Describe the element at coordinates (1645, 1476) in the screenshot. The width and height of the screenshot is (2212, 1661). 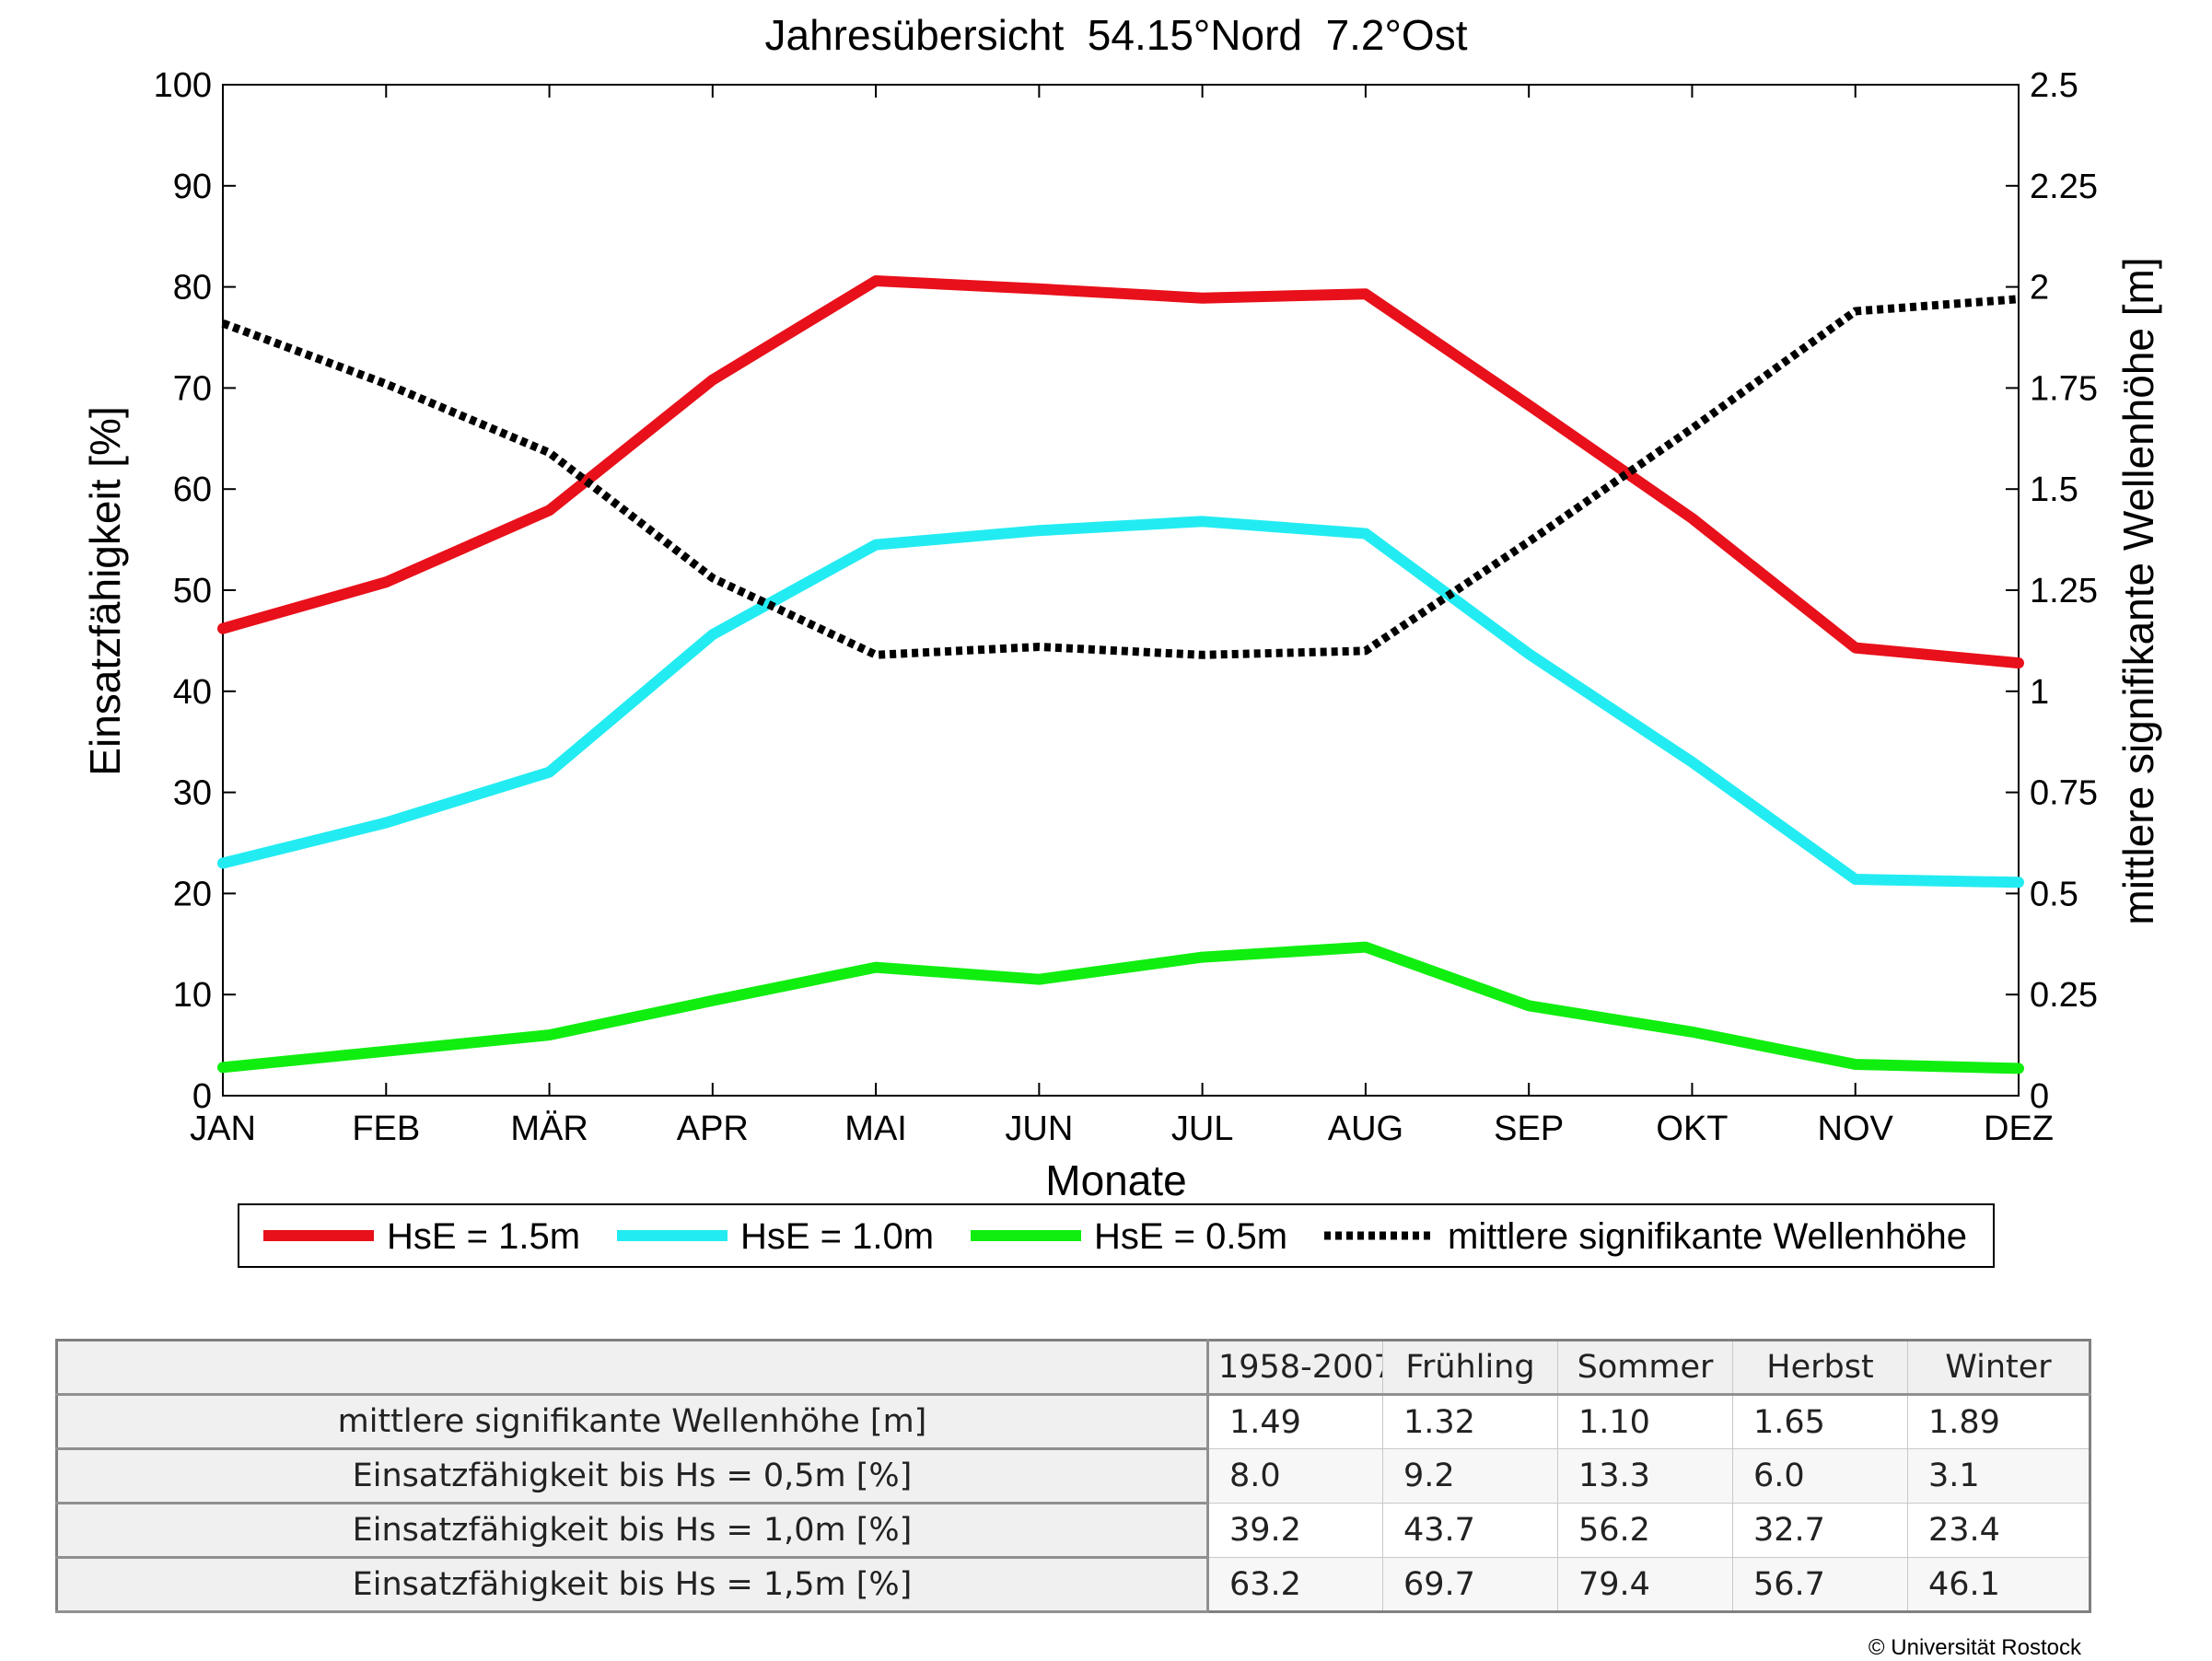
I see `table-cell: 13.3` at that location.